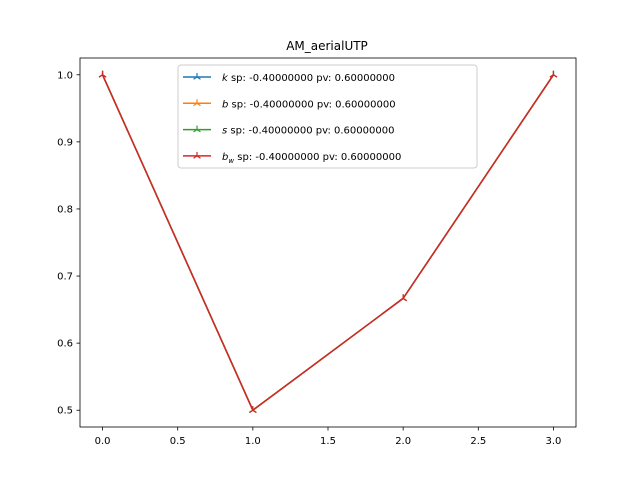  Describe the element at coordinates (554, 441) in the screenshot. I see `x-tick-label: 3.0` at that location.